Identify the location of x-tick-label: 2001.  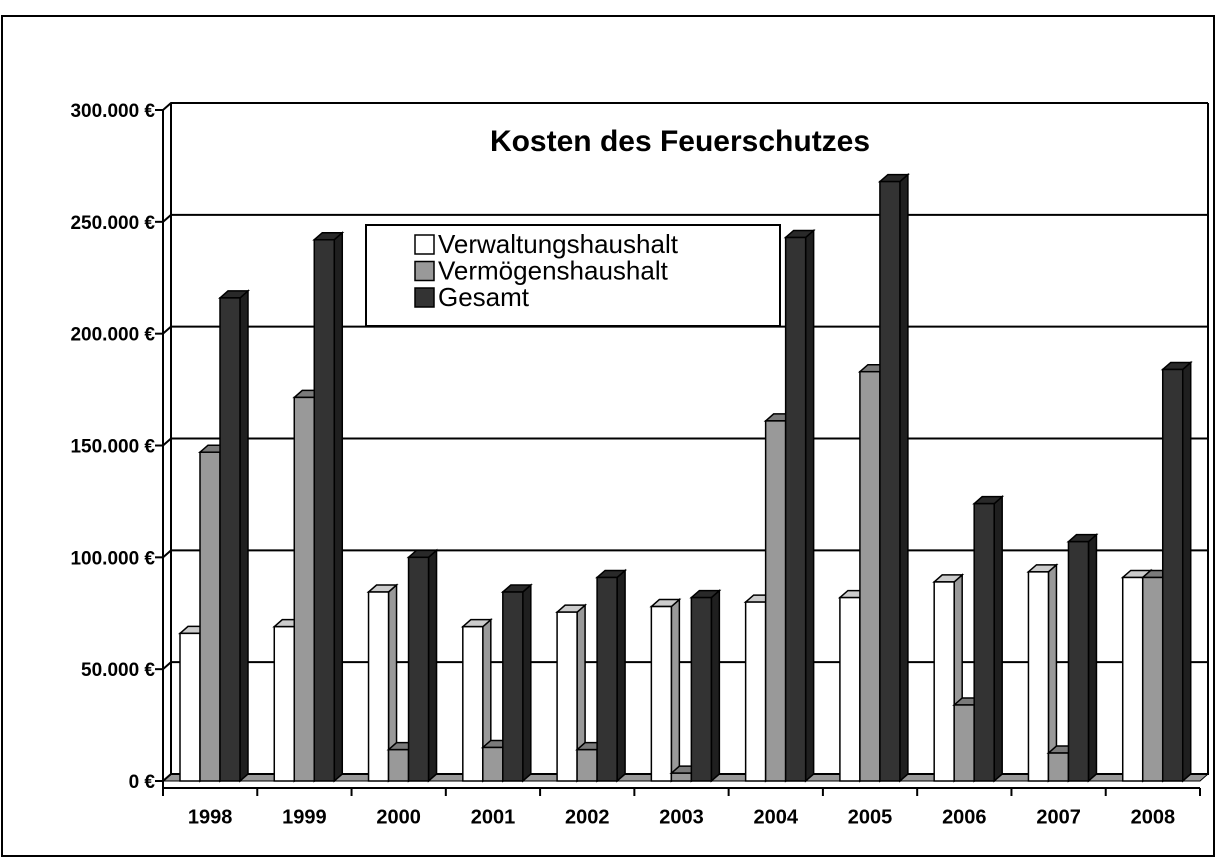
(493, 817).